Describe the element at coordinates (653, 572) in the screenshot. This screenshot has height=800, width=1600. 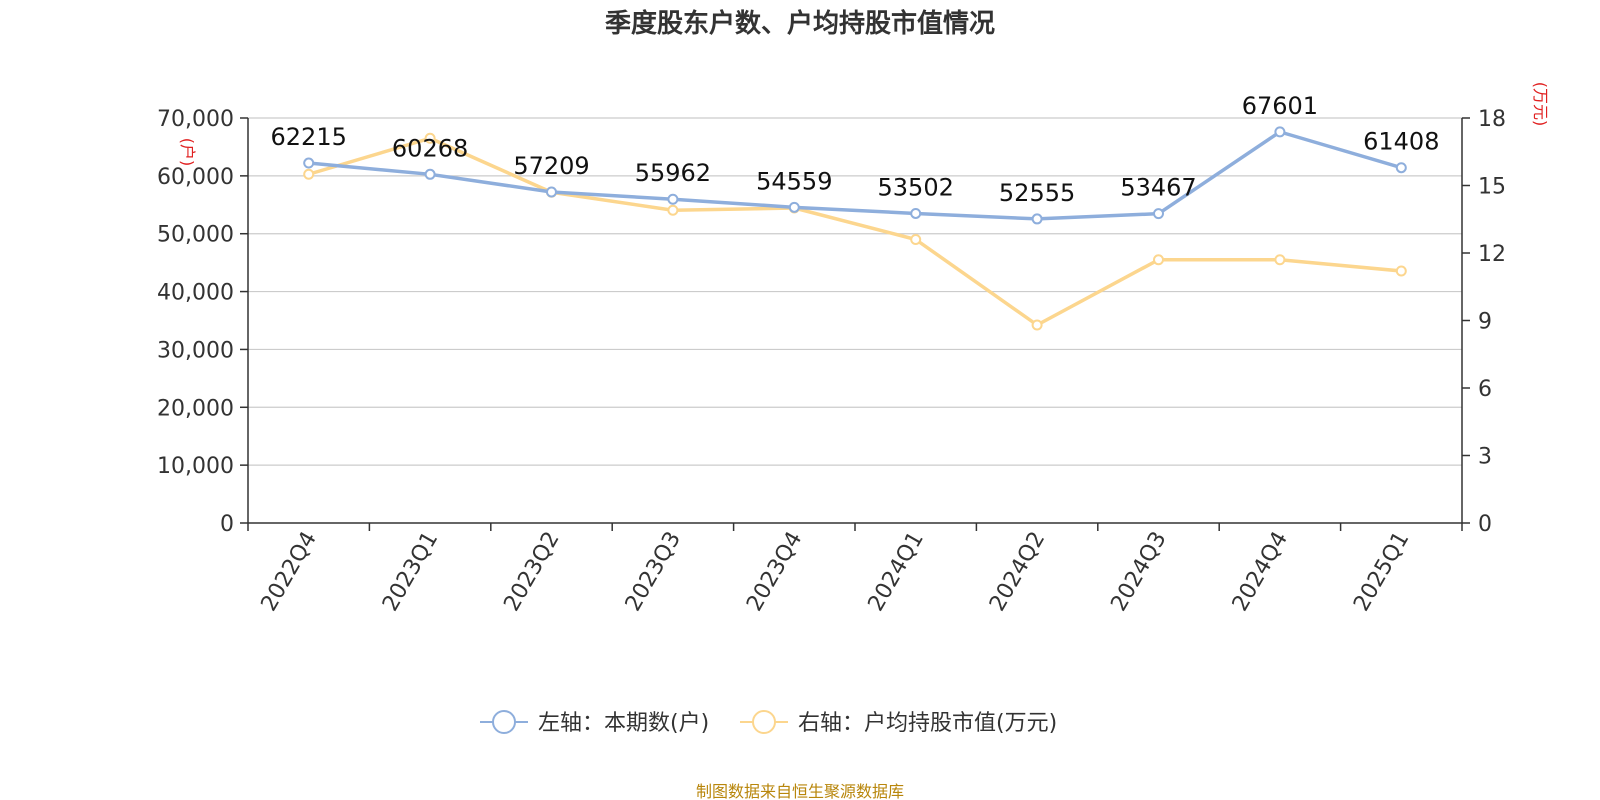
I see `x-axis-tick-label: 2023Q3` at that location.